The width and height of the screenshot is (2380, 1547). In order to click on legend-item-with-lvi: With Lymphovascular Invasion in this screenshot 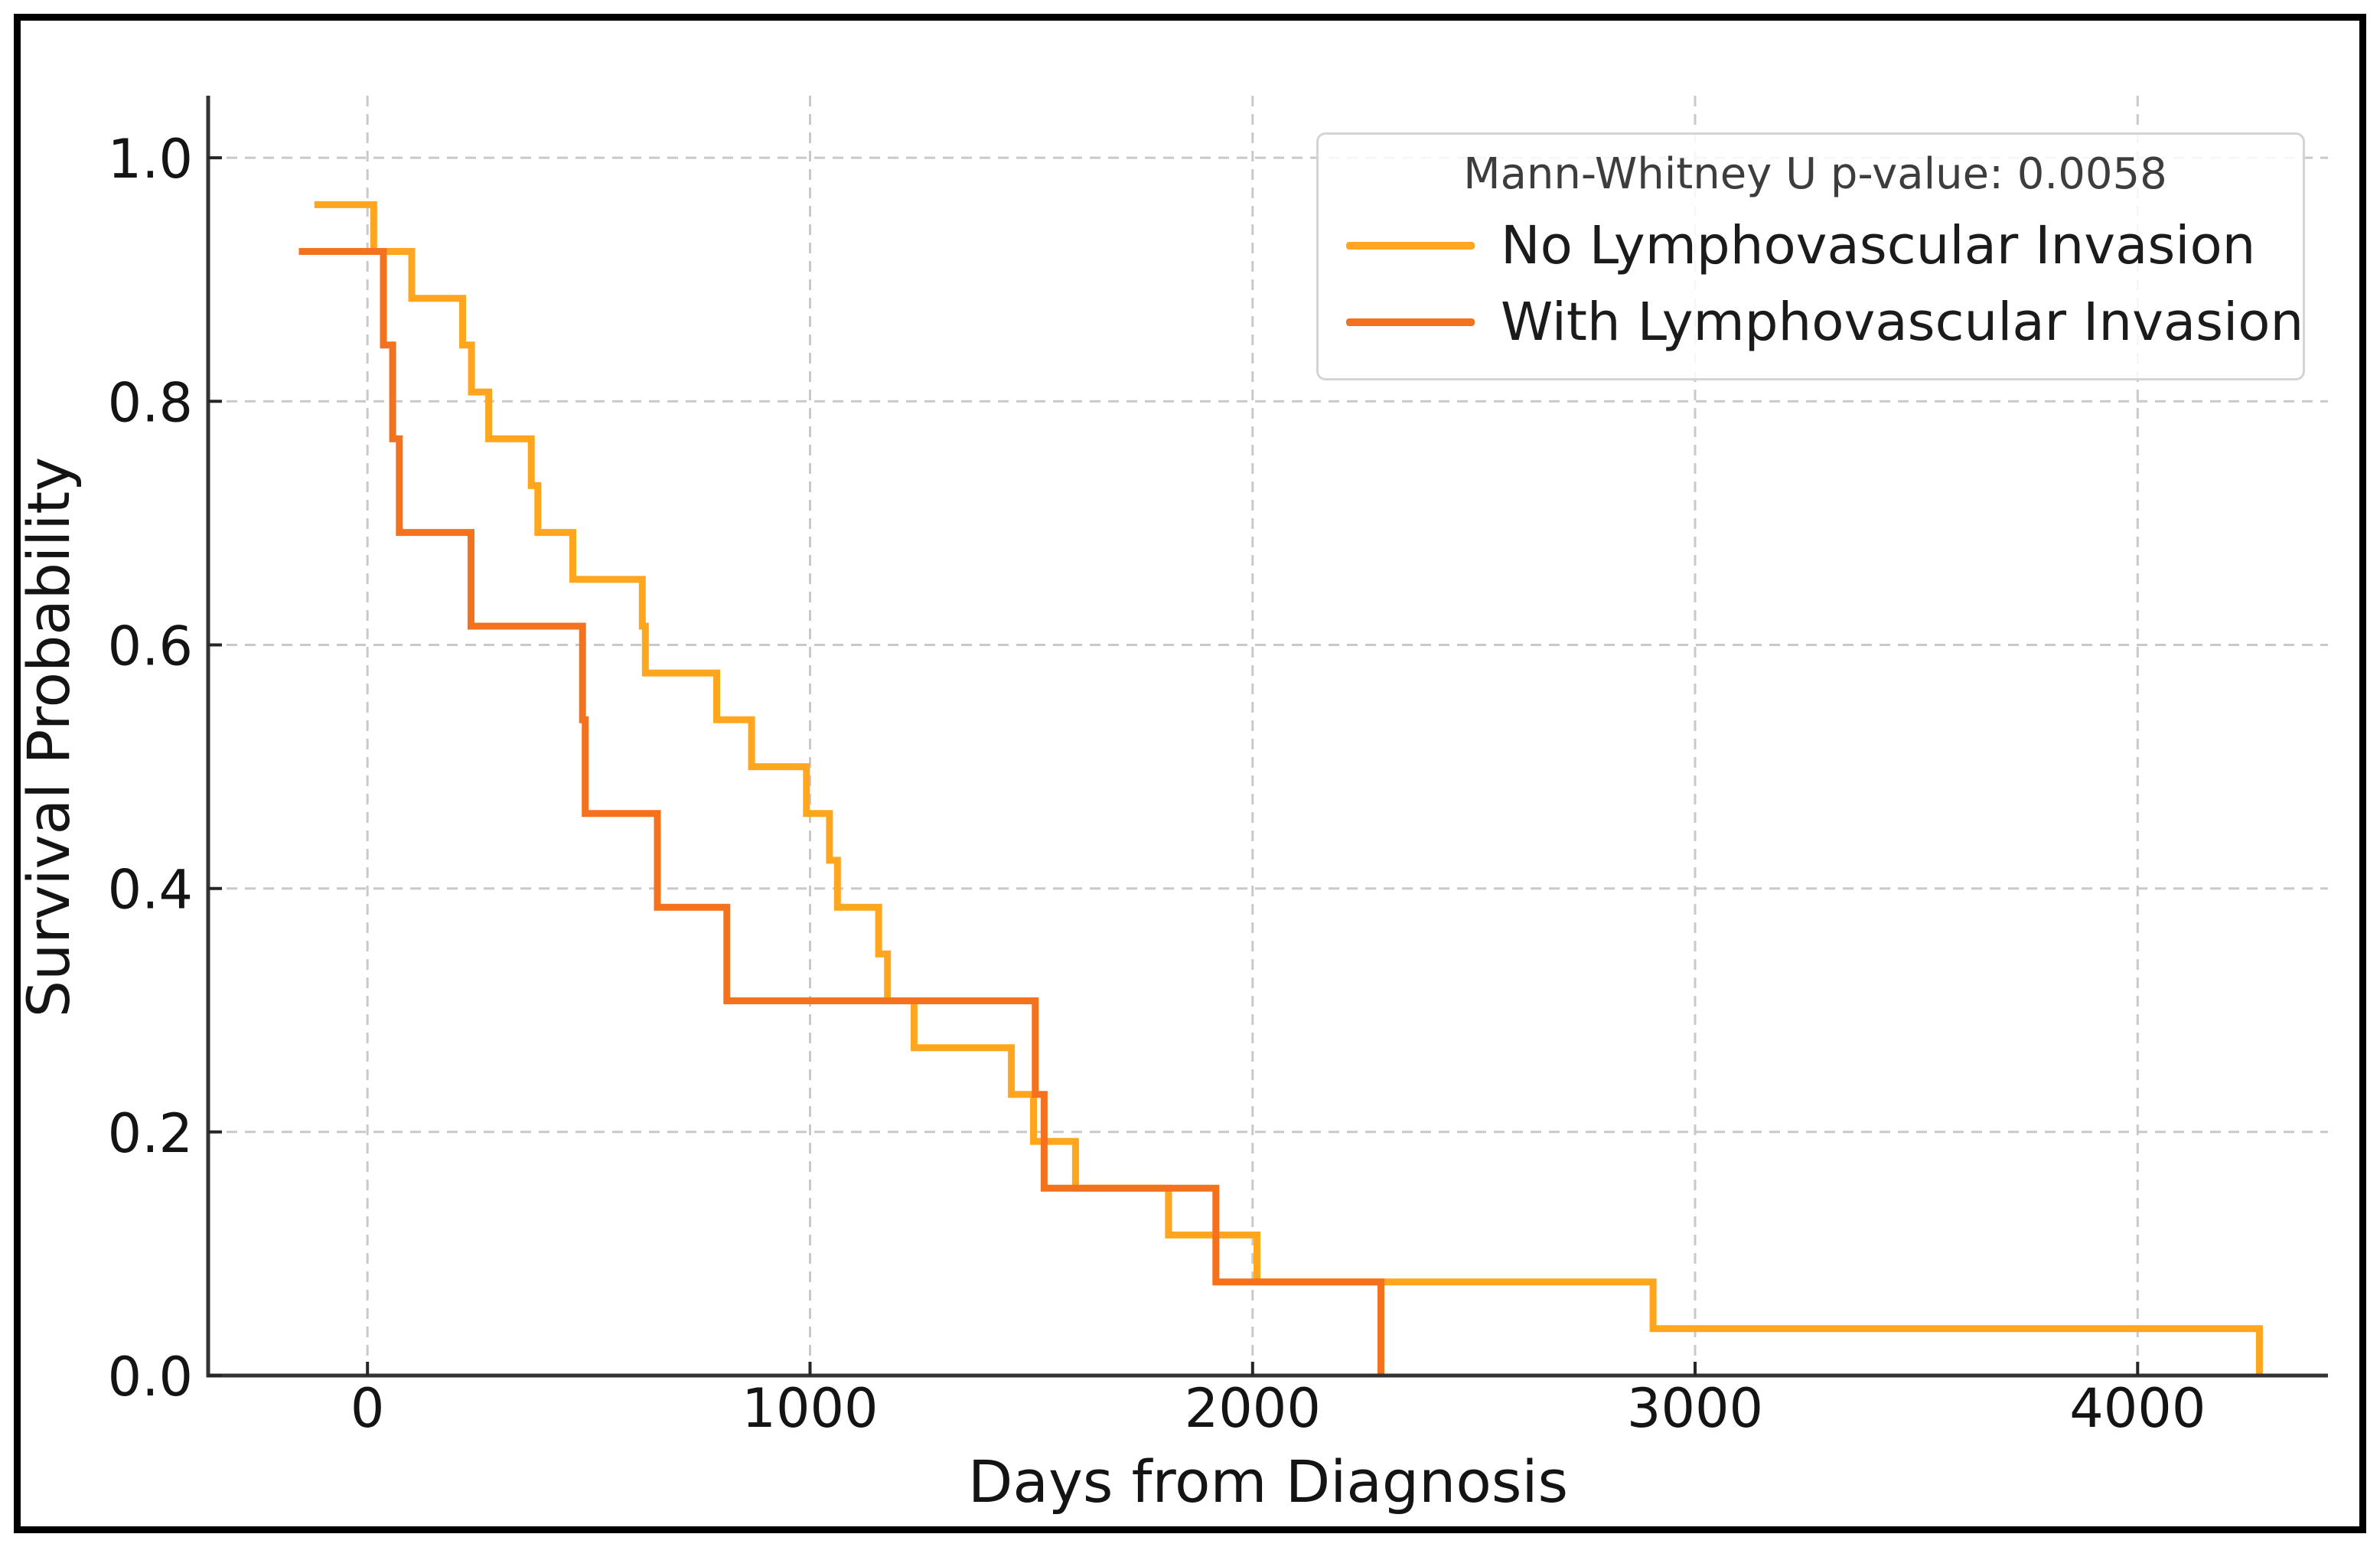, I will do `click(1824, 322)`.